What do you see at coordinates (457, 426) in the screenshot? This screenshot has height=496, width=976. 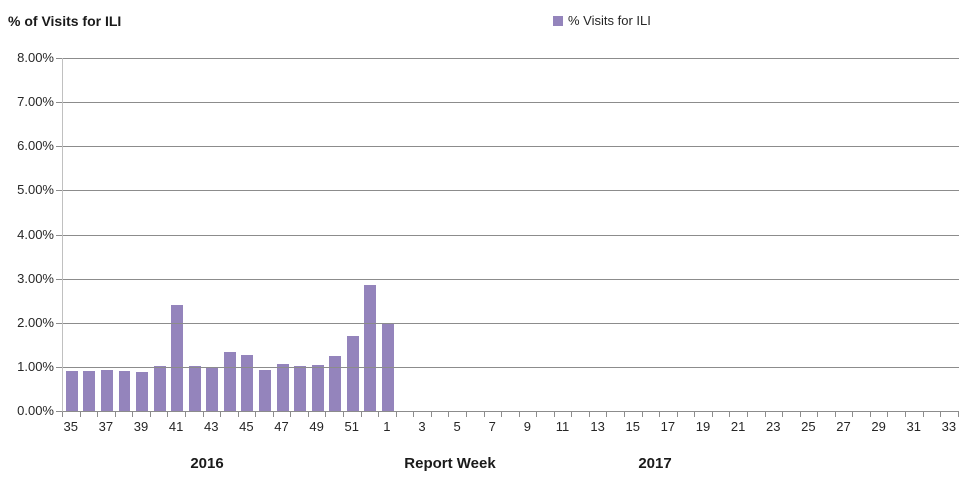 I see `x-axis-tick-label: 5` at bounding box center [457, 426].